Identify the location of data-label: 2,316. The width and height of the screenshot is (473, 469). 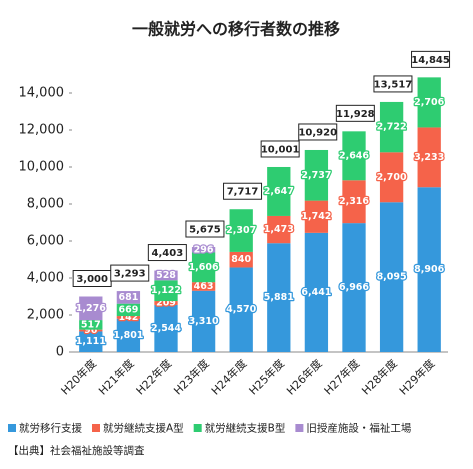
(354, 201).